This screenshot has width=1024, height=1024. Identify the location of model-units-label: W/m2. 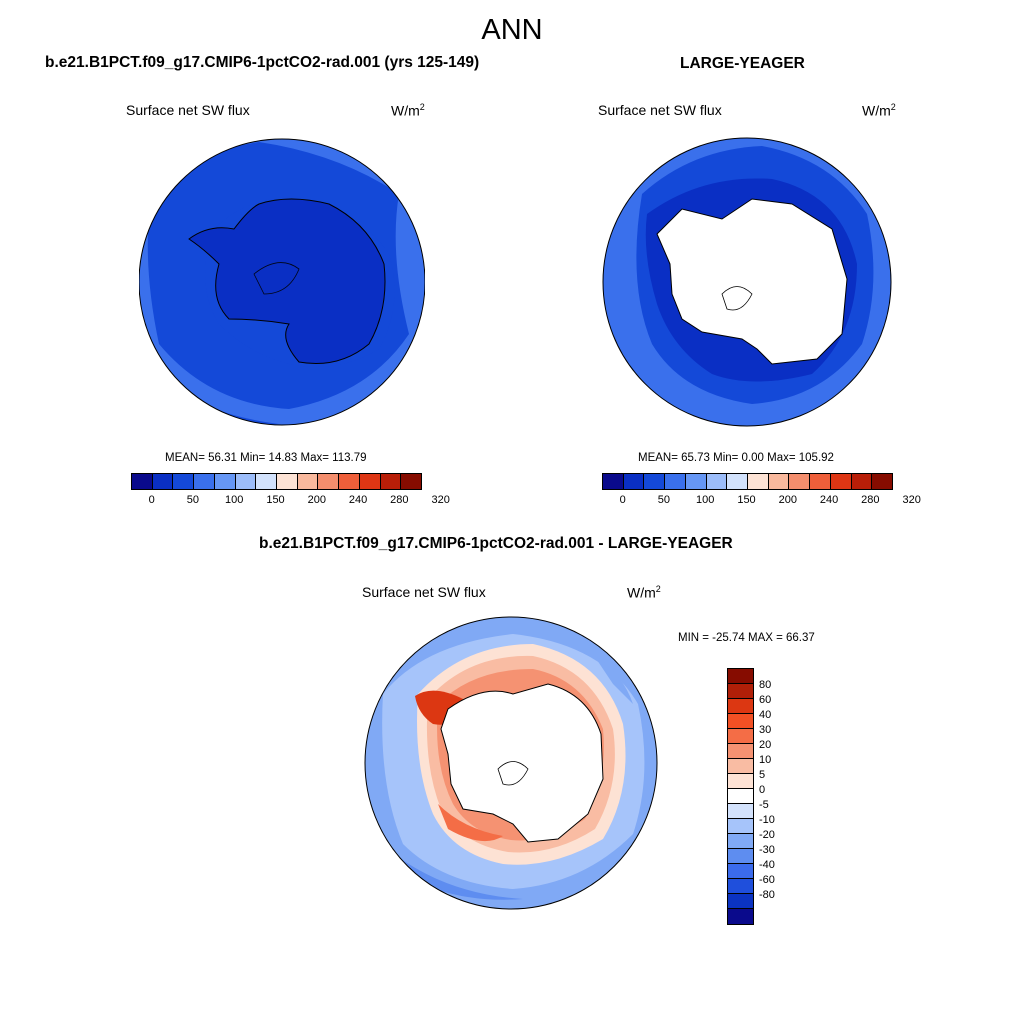
(408, 110).